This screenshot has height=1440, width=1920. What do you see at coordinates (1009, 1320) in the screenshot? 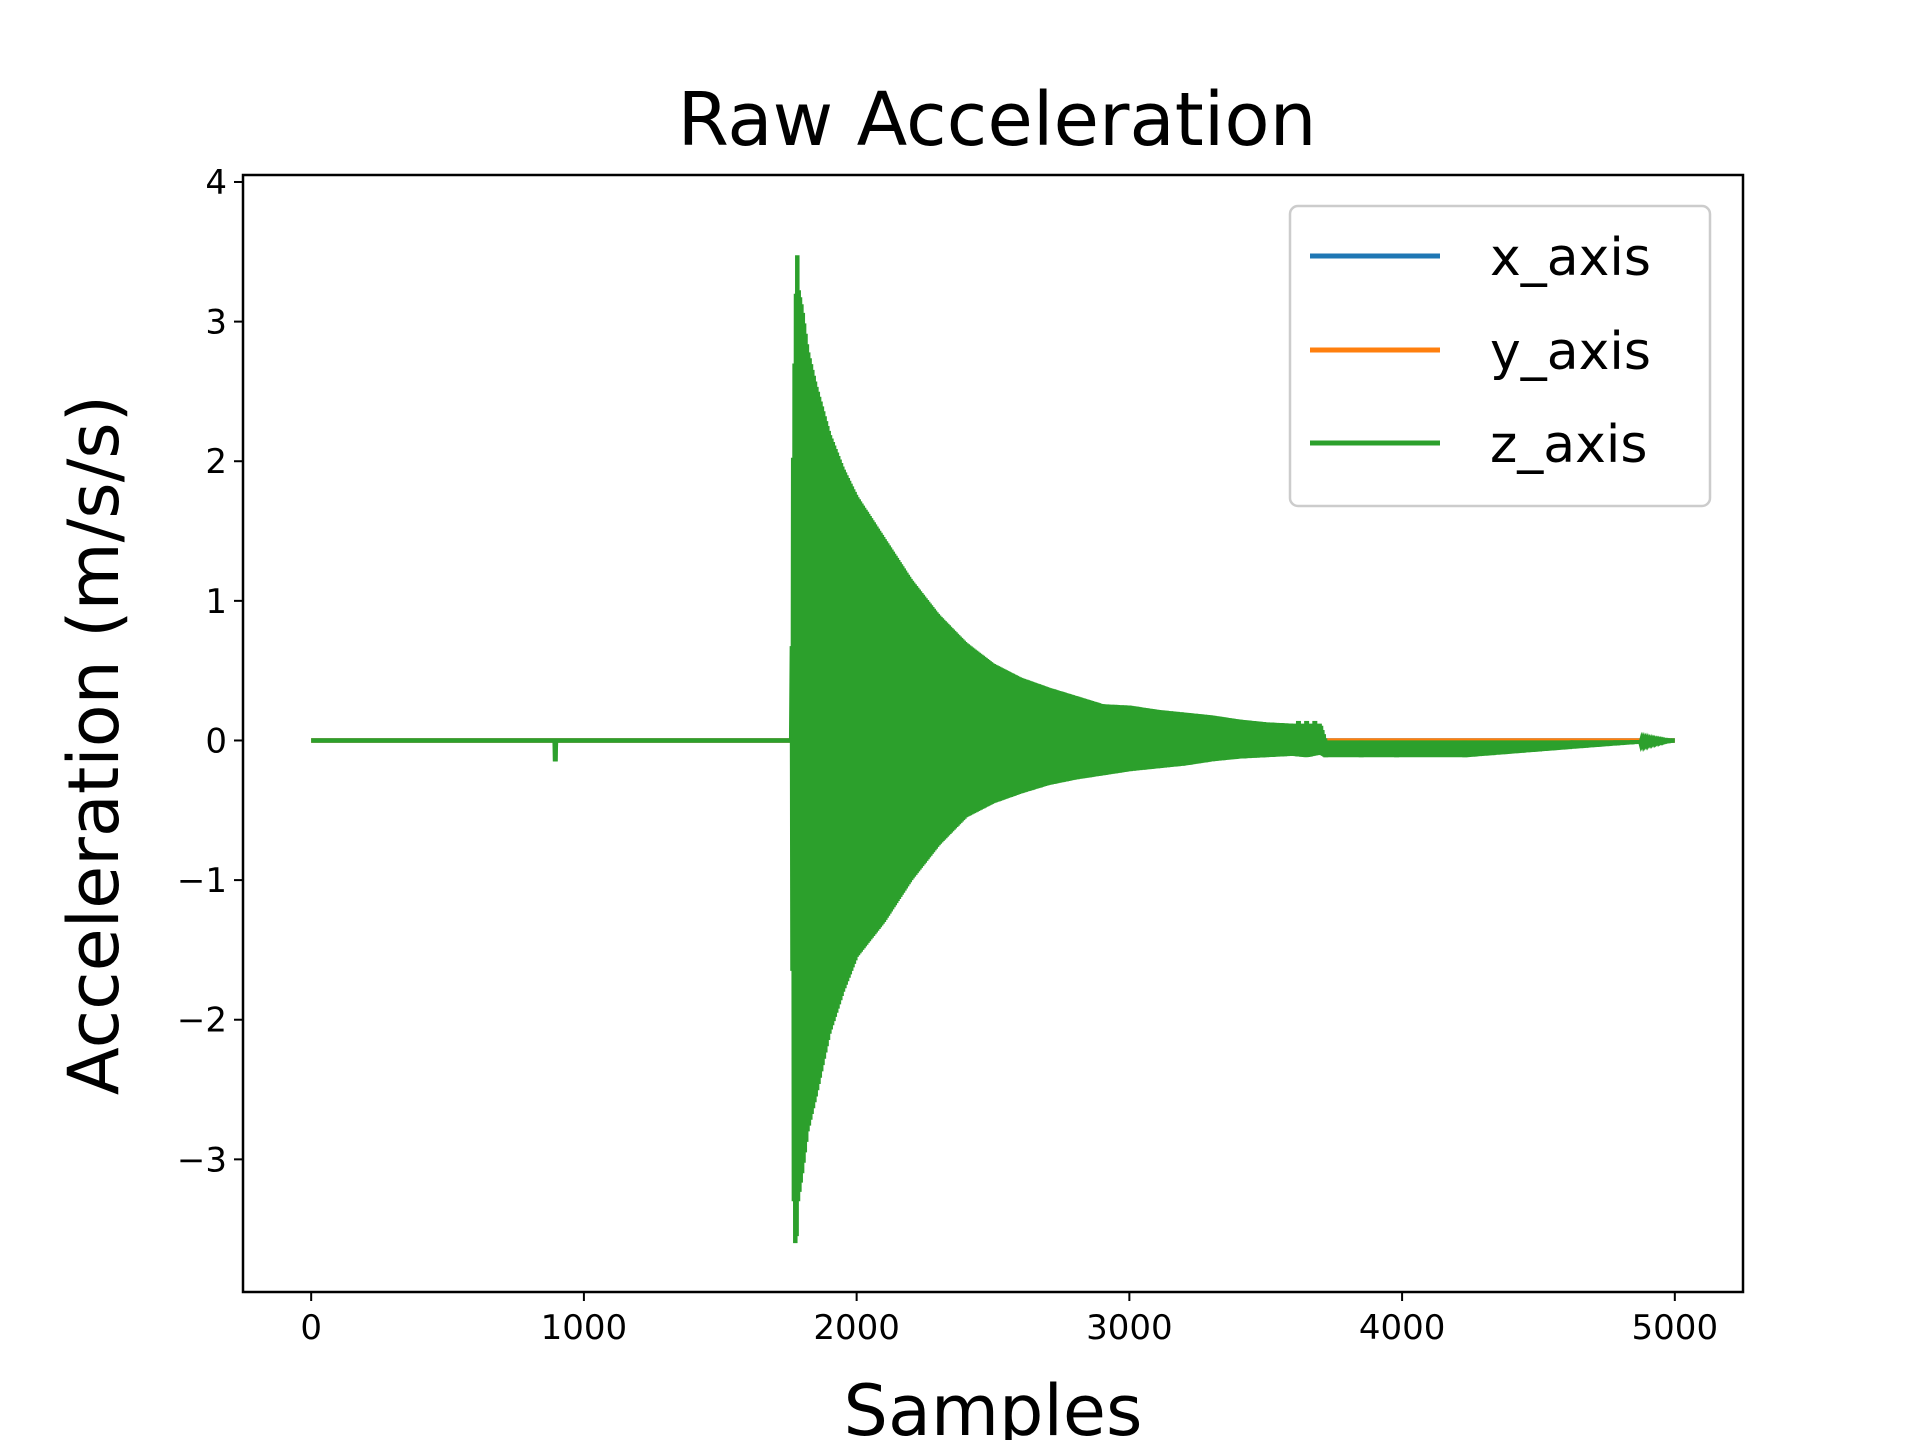
I see `x-axis: 0 1000 2000 3000 4000 5000` at bounding box center [1009, 1320].